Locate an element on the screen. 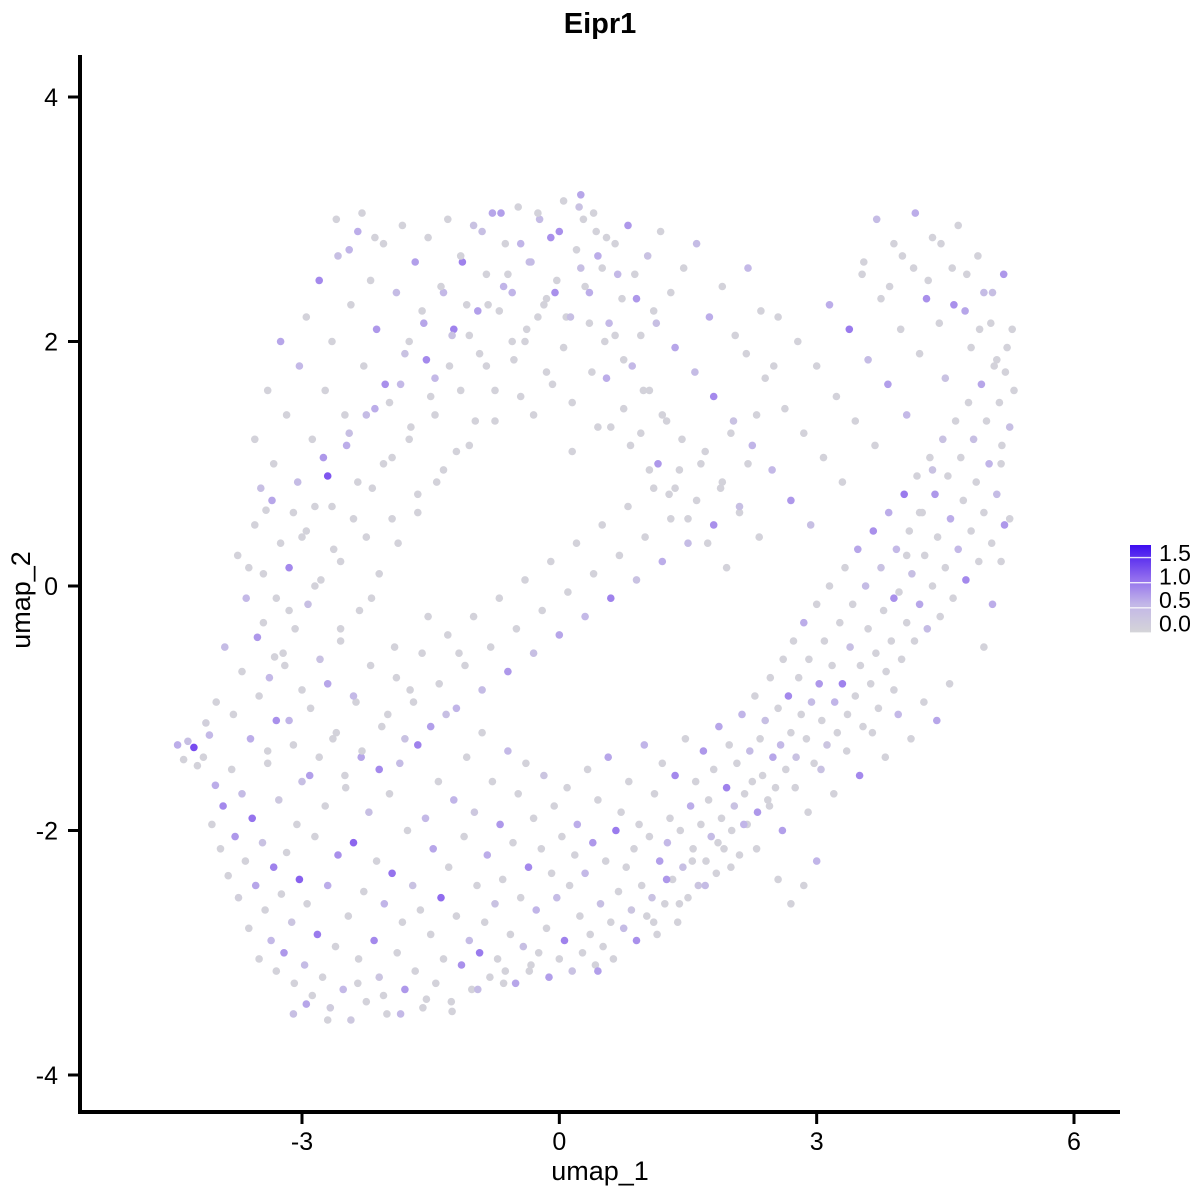 The image size is (1200, 1200). y-axis-ticks: 4 2 0 -2 -4 is located at coordinates (58, 587).